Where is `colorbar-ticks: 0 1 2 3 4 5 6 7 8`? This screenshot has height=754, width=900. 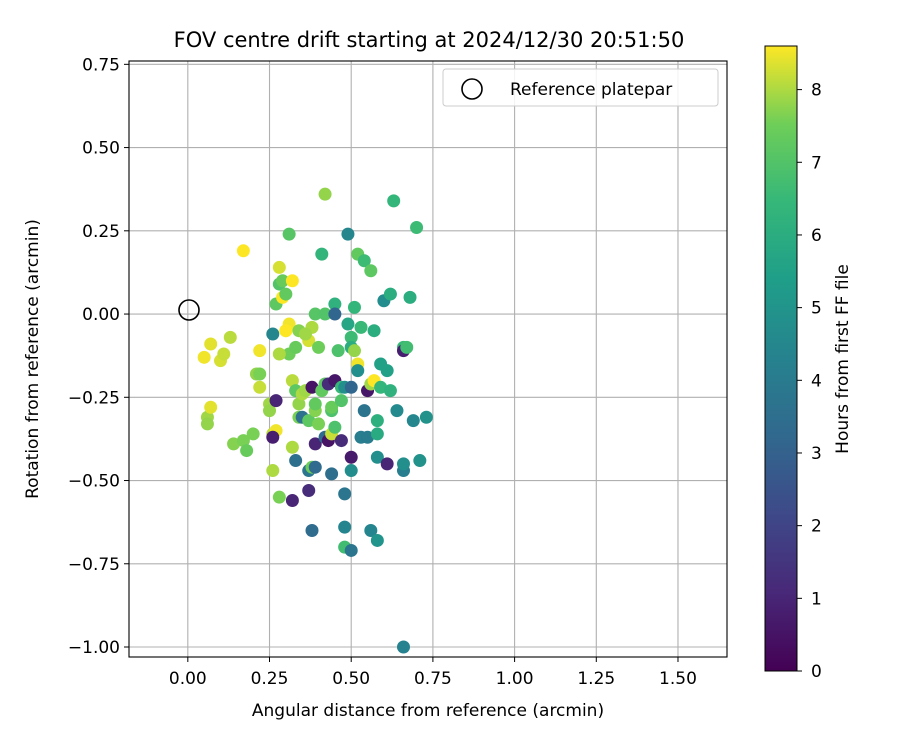 colorbar-ticks: 0 1 2 3 4 5 6 7 8 is located at coordinates (809, 381).